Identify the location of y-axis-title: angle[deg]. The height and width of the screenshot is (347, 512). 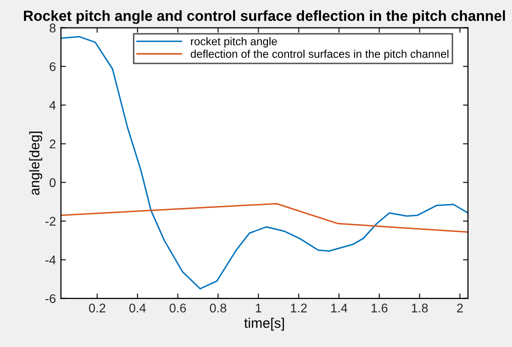
(35, 163).